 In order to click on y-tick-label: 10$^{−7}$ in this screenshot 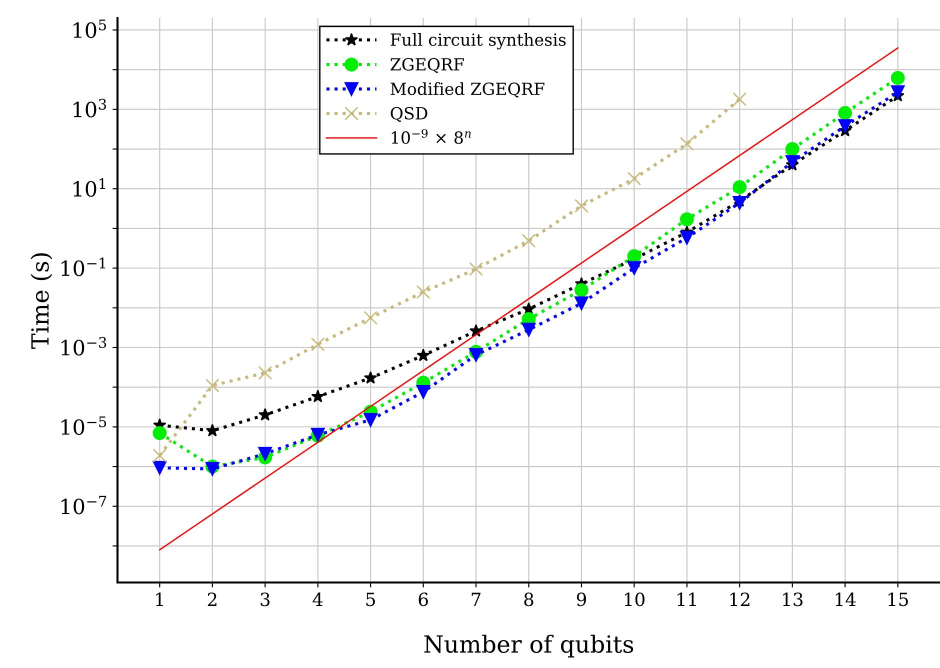, I will do `click(84, 505)`.